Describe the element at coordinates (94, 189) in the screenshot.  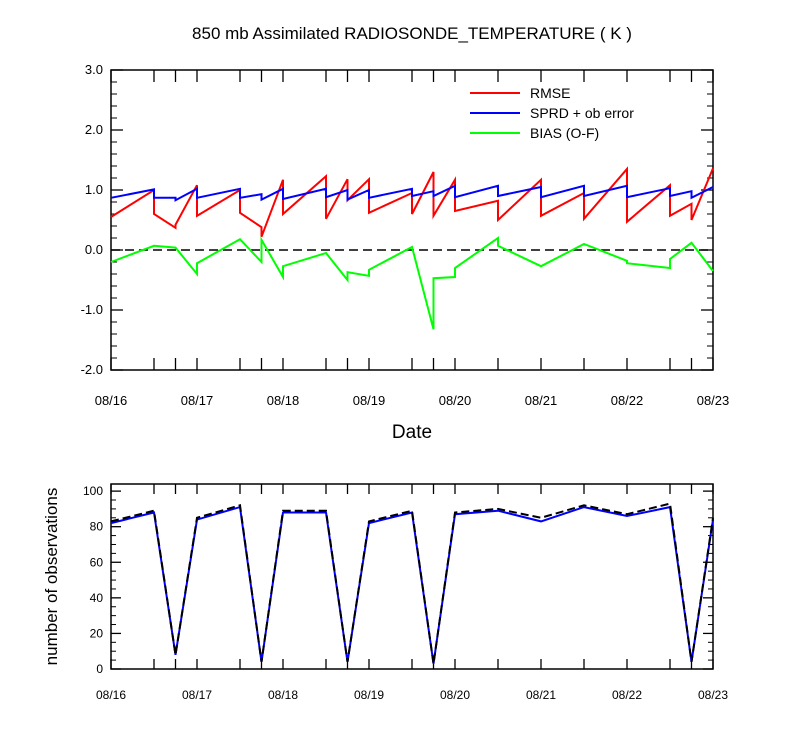
I see `top-y-tick-label: 1.0` at that location.